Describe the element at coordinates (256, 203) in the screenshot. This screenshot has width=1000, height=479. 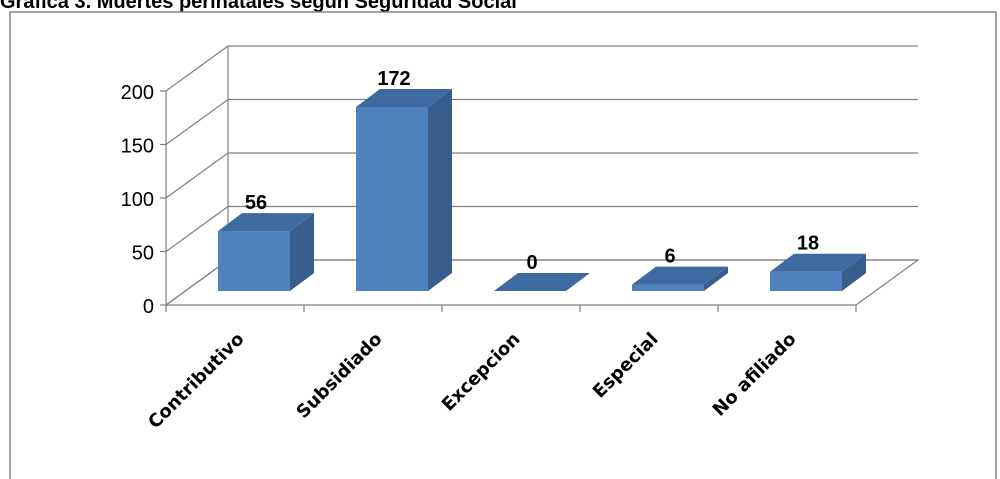
I see `data-label: 56` at that location.